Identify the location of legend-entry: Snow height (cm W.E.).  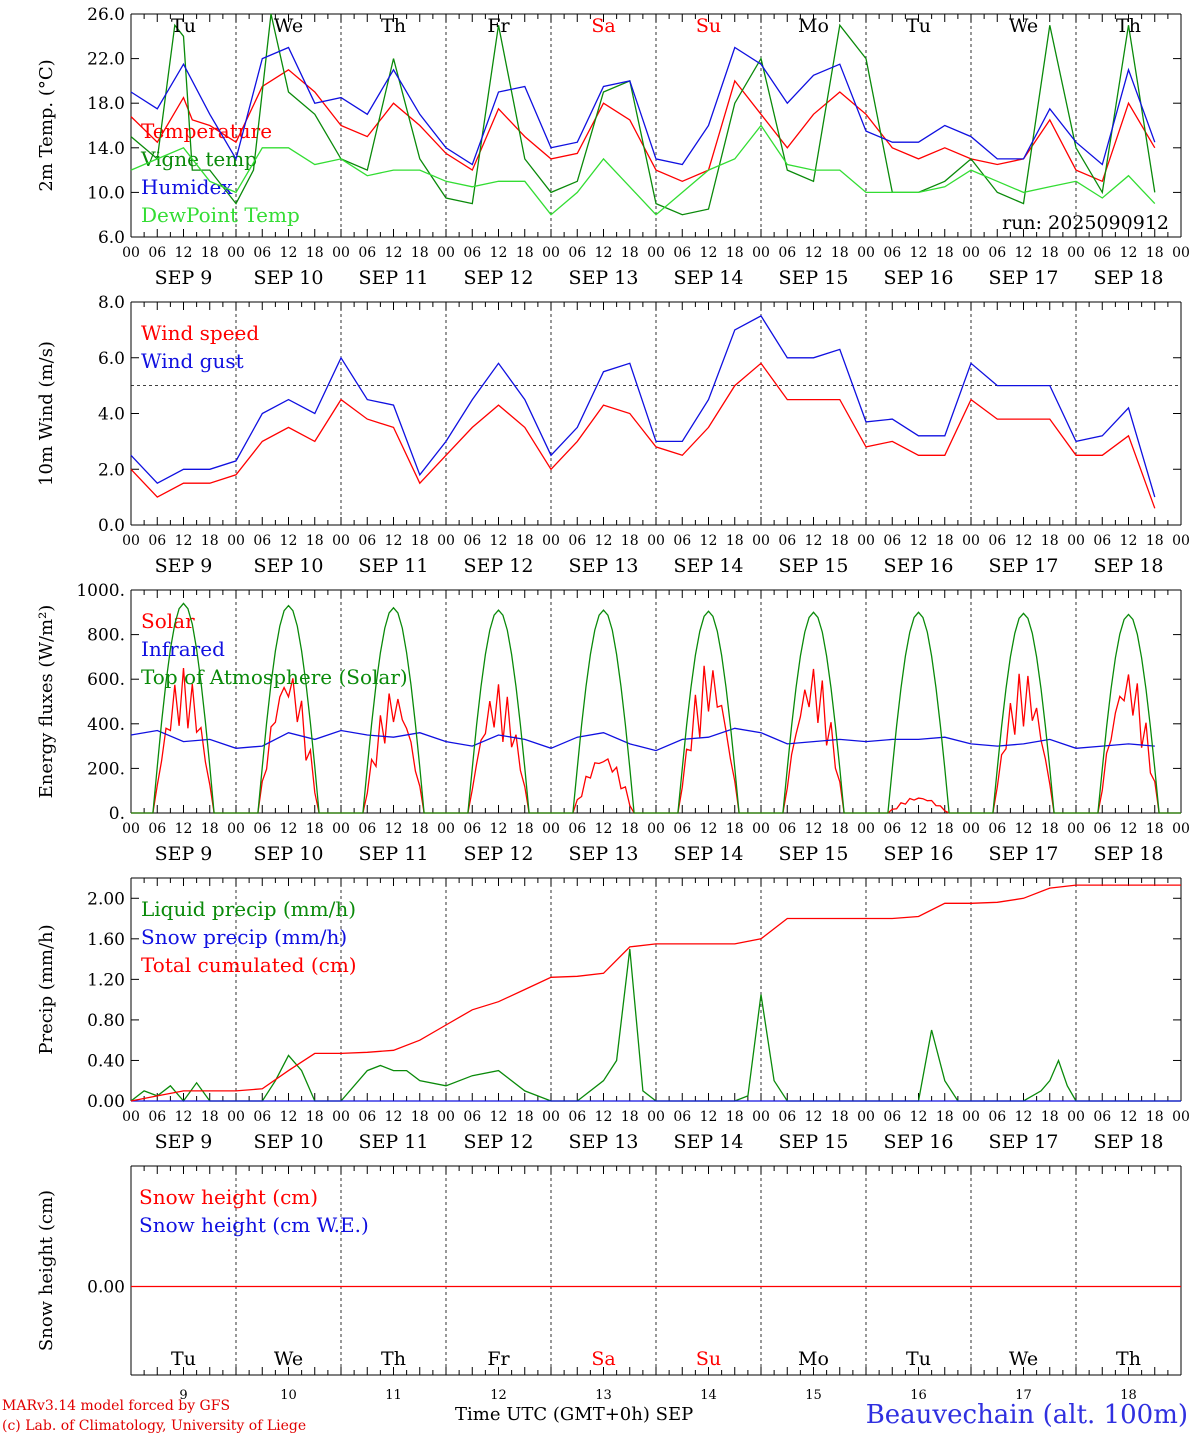
(254, 1225).